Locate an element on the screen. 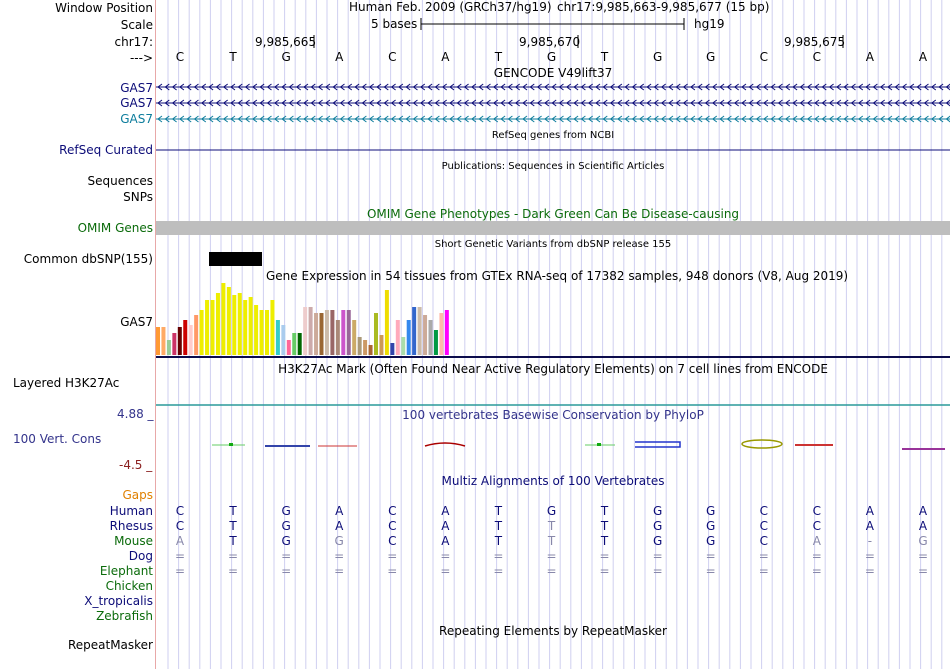 This screenshot has height=669, width=950. omim-track-label: OMIM Genes is located at coordinates (115, 228).